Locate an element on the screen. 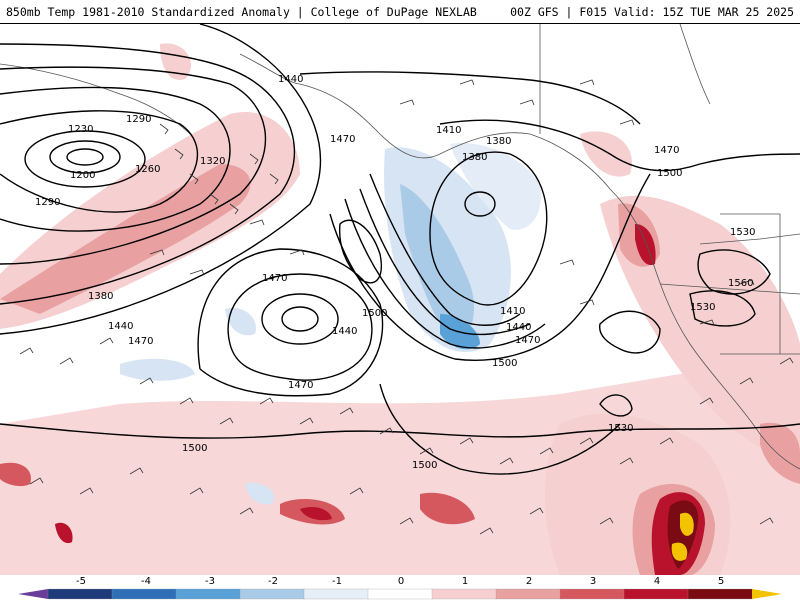 The height and width of the screenshot is (600, 800). colorbar-legend: -5 -4 -3 -2 -1 0 1 2 3 4 5 is located at coordinates (400, 587).